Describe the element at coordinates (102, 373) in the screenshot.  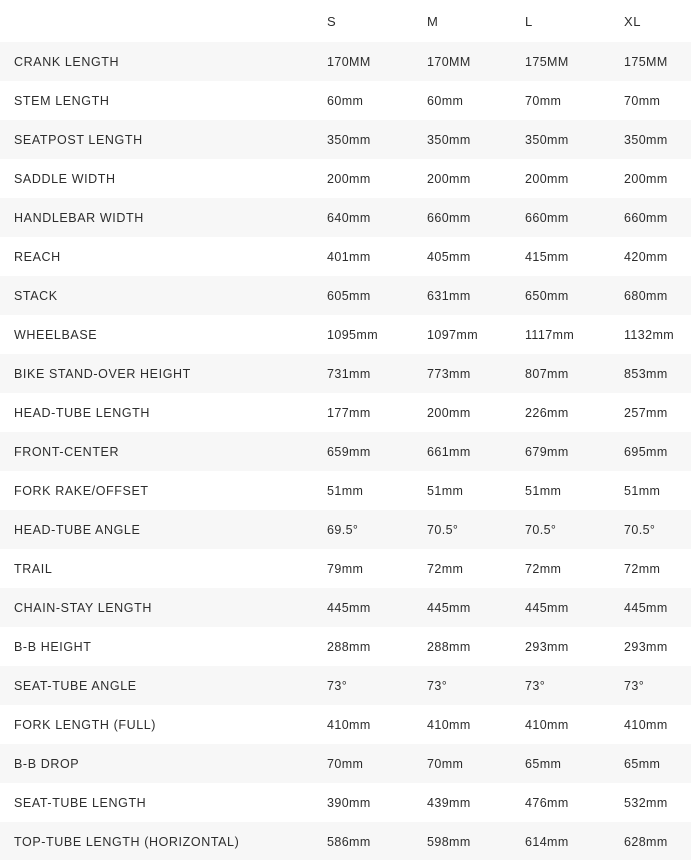
I see `spec-label: BIKE STAND-OVER HEIGHT` at that location.